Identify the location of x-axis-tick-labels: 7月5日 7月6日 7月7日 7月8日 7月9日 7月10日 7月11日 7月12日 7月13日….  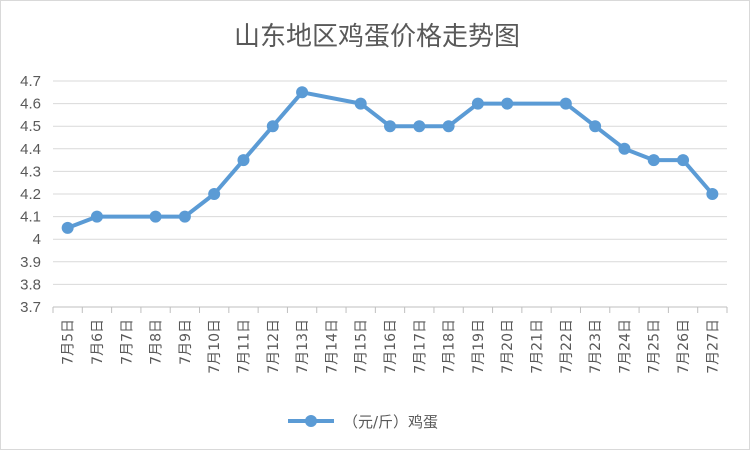
(391, 346).